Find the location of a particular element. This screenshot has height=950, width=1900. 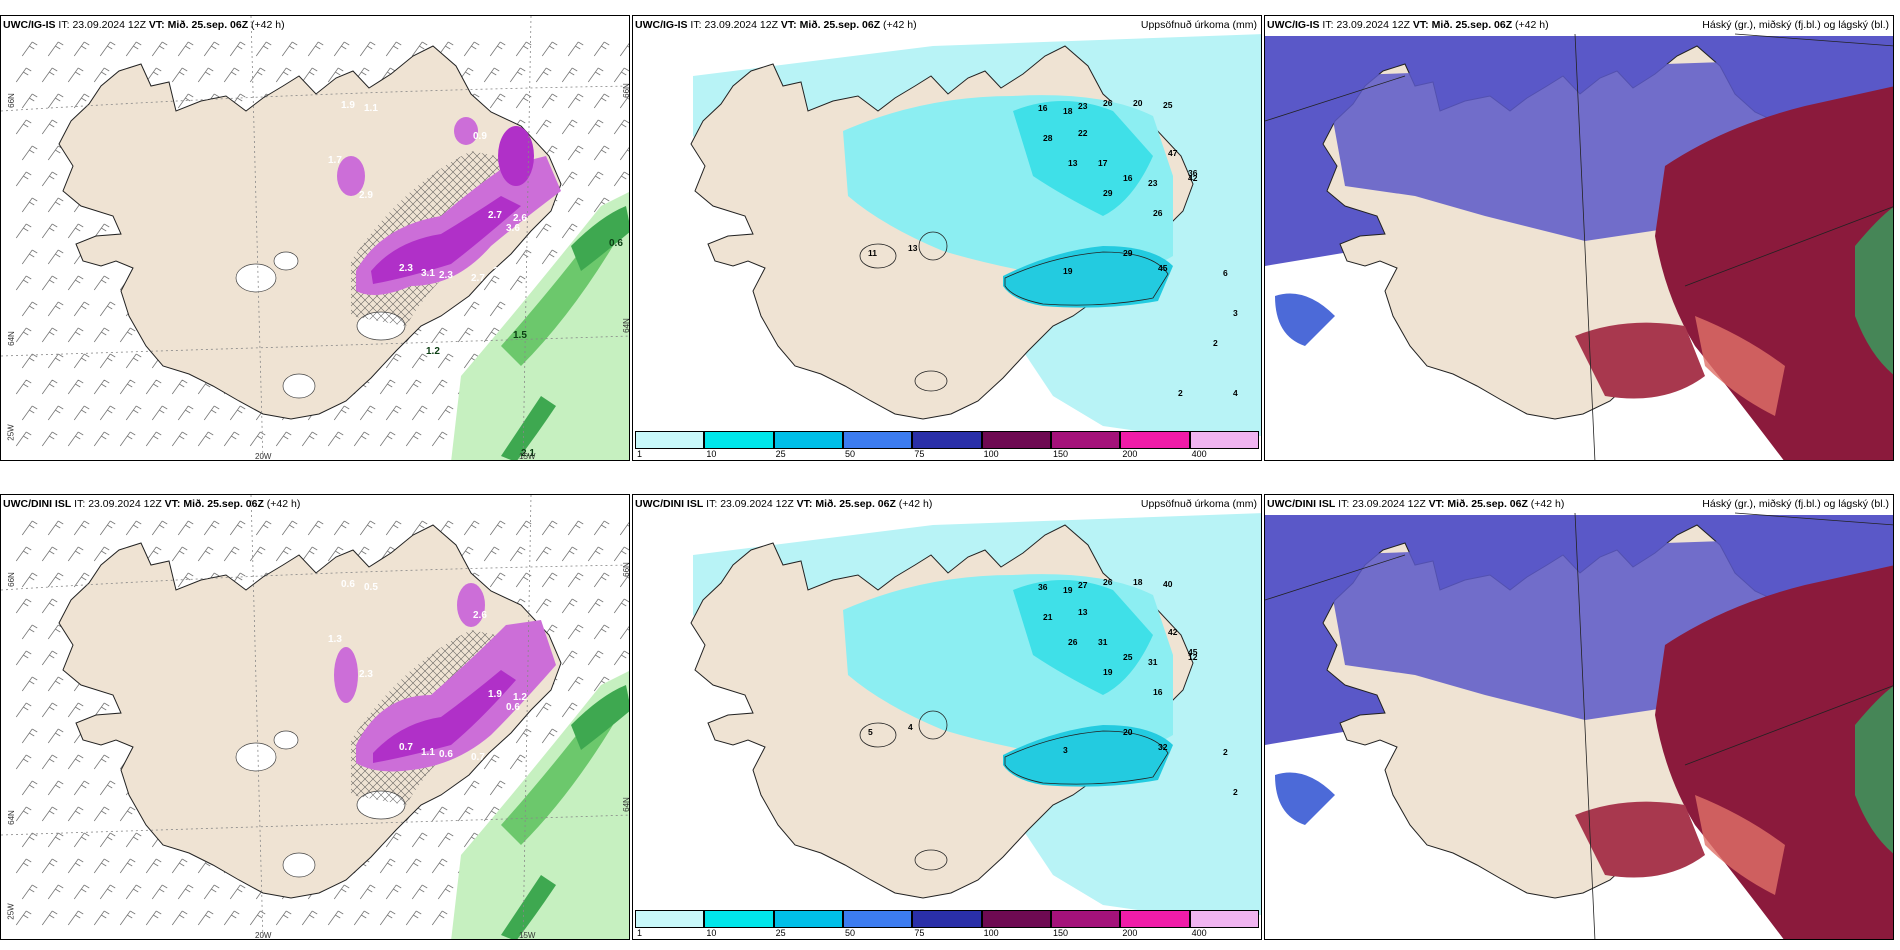

colorbar-tick-label: 1 is located at coordinates (640, 454).